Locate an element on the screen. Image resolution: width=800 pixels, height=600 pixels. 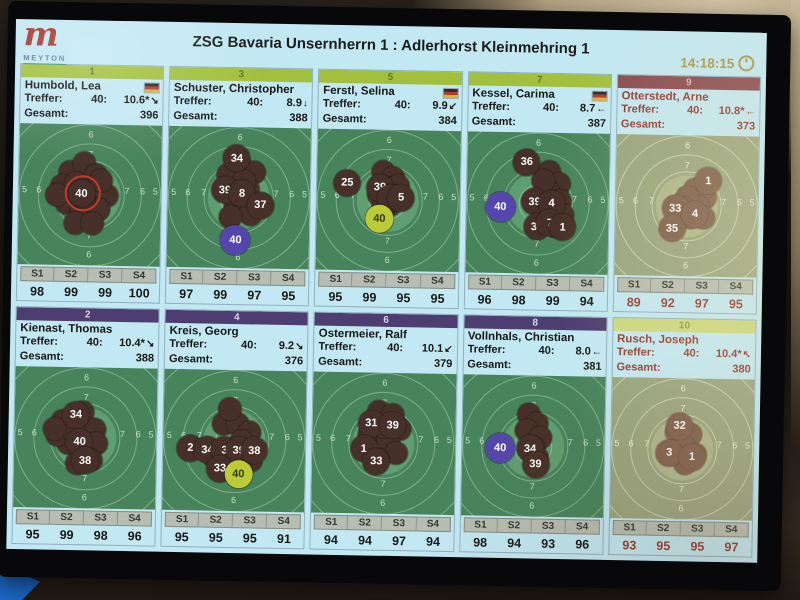
gesamt-row: Gesamt: 396 is located at coordinates (91, 115).